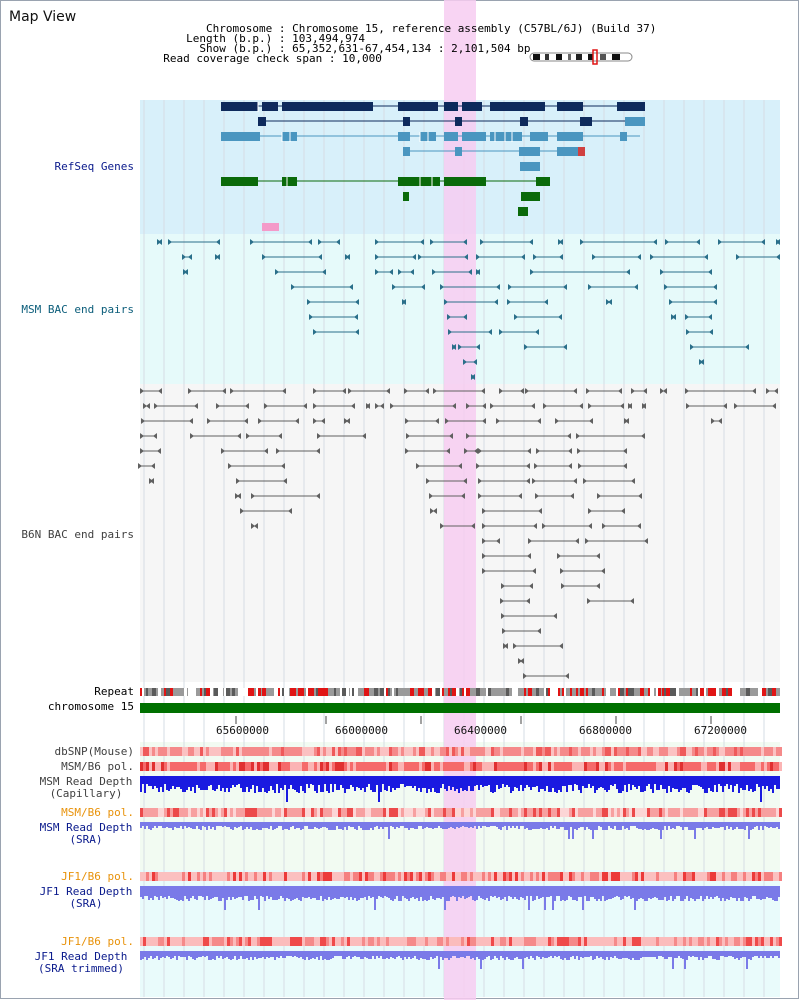  I want to click on dbsnp-label: dbSNP(Mouse), so click(94, 751).